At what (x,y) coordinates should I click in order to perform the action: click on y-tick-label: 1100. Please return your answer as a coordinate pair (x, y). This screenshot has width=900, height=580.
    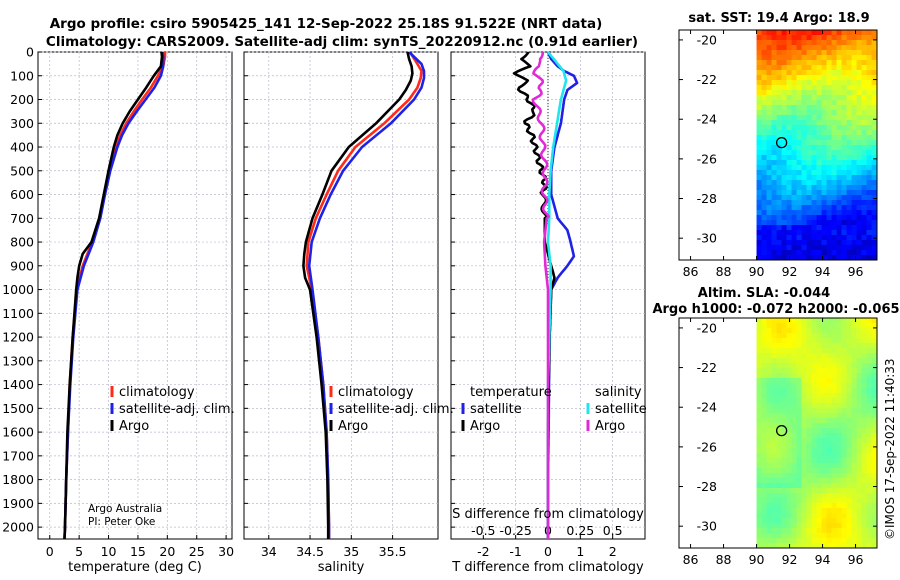
    Looking at the image, I should click on (18, 313).